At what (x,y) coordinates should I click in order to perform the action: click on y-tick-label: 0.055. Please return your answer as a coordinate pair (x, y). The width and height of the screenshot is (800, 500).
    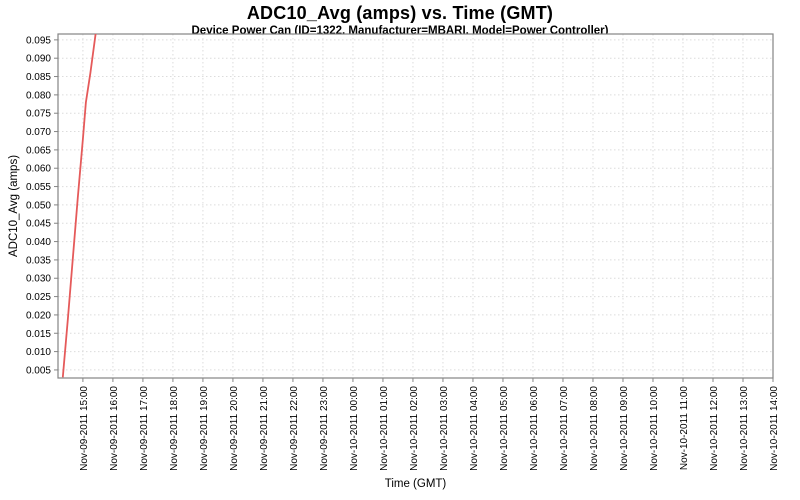
    Looking at the image, I should click on (38, 187).